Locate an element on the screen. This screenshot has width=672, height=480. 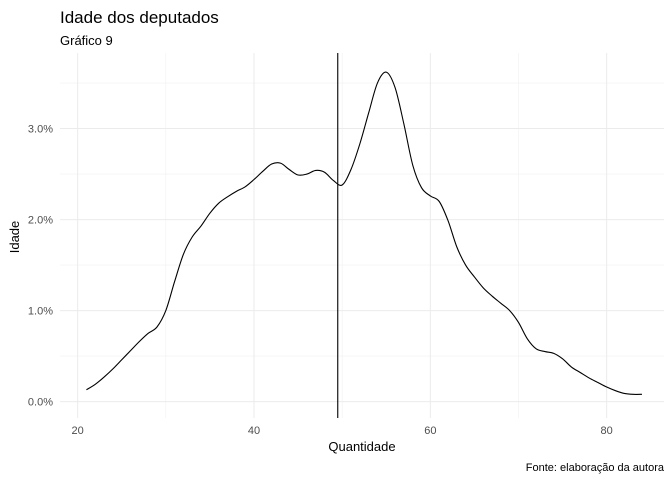
y-tick-label: 1.0% is located at coordinates (40, 312).